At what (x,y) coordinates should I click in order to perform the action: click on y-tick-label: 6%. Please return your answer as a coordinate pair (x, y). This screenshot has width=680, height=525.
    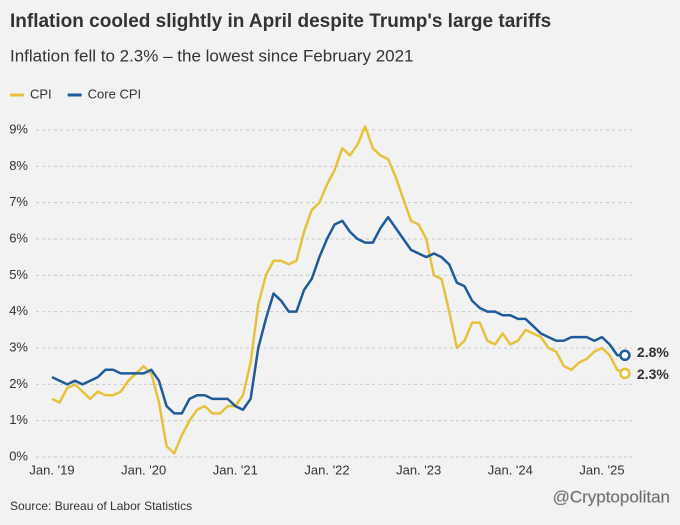
    Looking at the image, I should click on (18, 237).